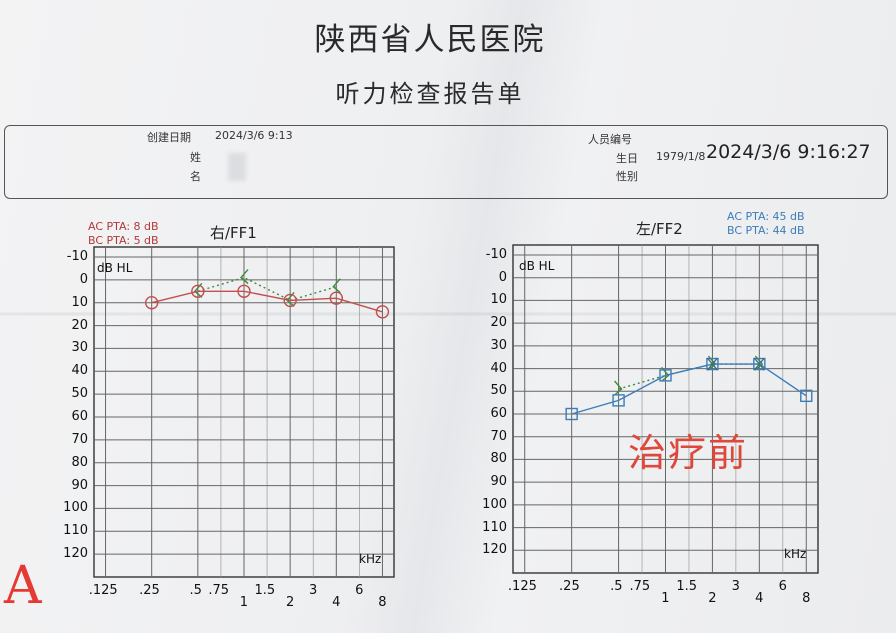 This screenshot has height=633, width=896. I want to click on left-y-tick-label: 70, so click(498, 436).